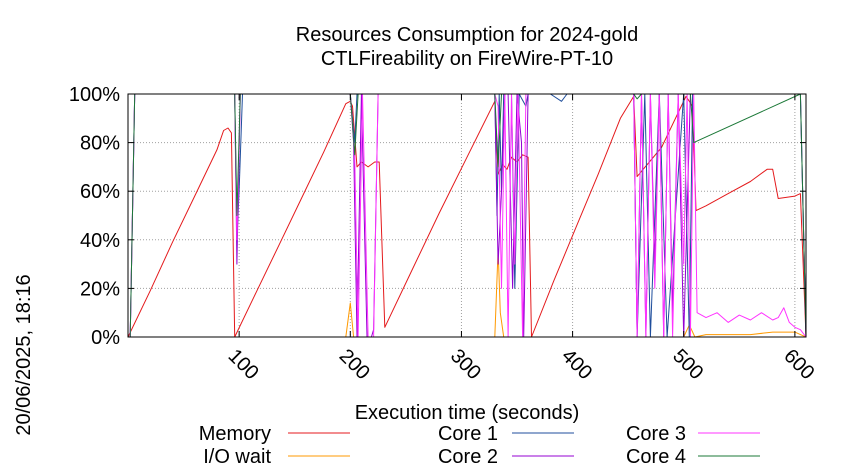 The width and height of the screenshot is (850, 475). I want to click on x-tick-label: 500, so click(687, 364).